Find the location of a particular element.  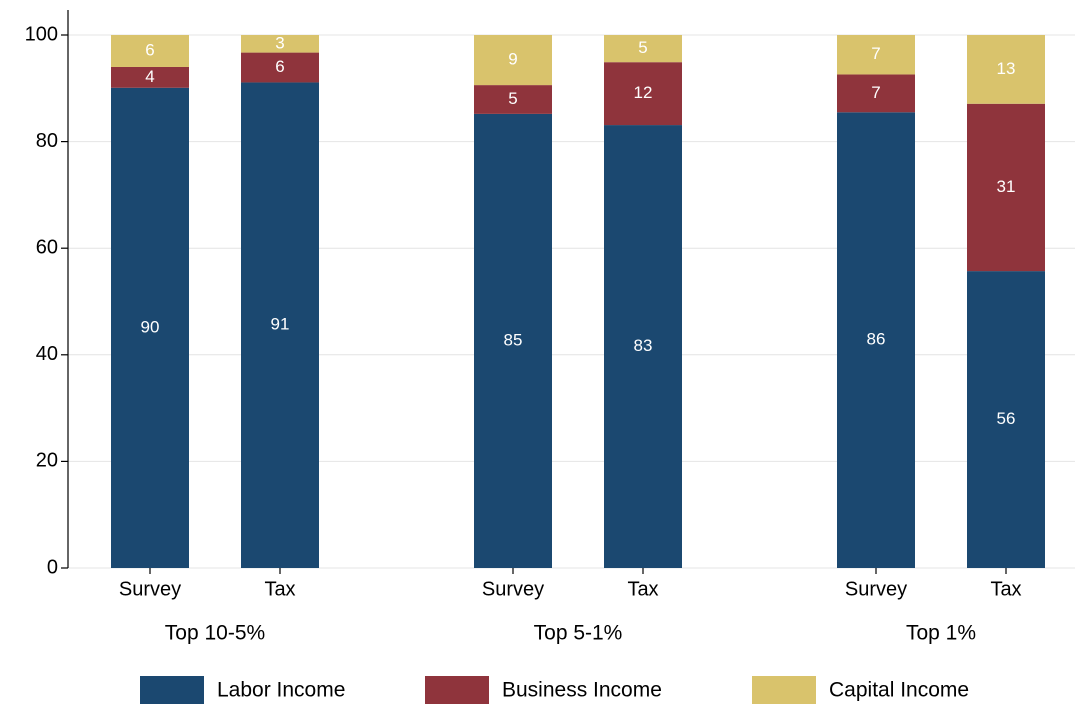

y-tick-label: 20 is located at coordinates (47, 461).